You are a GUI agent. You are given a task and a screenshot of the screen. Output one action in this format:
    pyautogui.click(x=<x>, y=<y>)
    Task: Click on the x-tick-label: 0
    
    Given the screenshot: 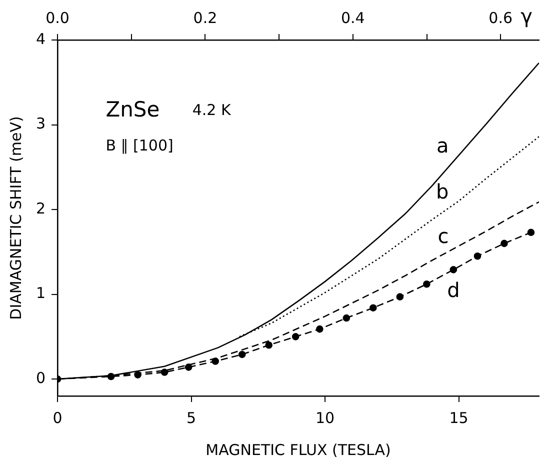 What is the action you would take?
    pyautogui.click(x=57, y=417)
    